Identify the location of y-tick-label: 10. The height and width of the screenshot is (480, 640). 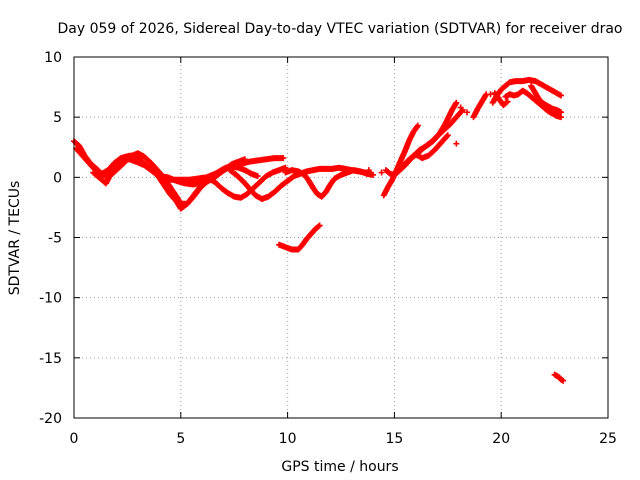
(53, 58).